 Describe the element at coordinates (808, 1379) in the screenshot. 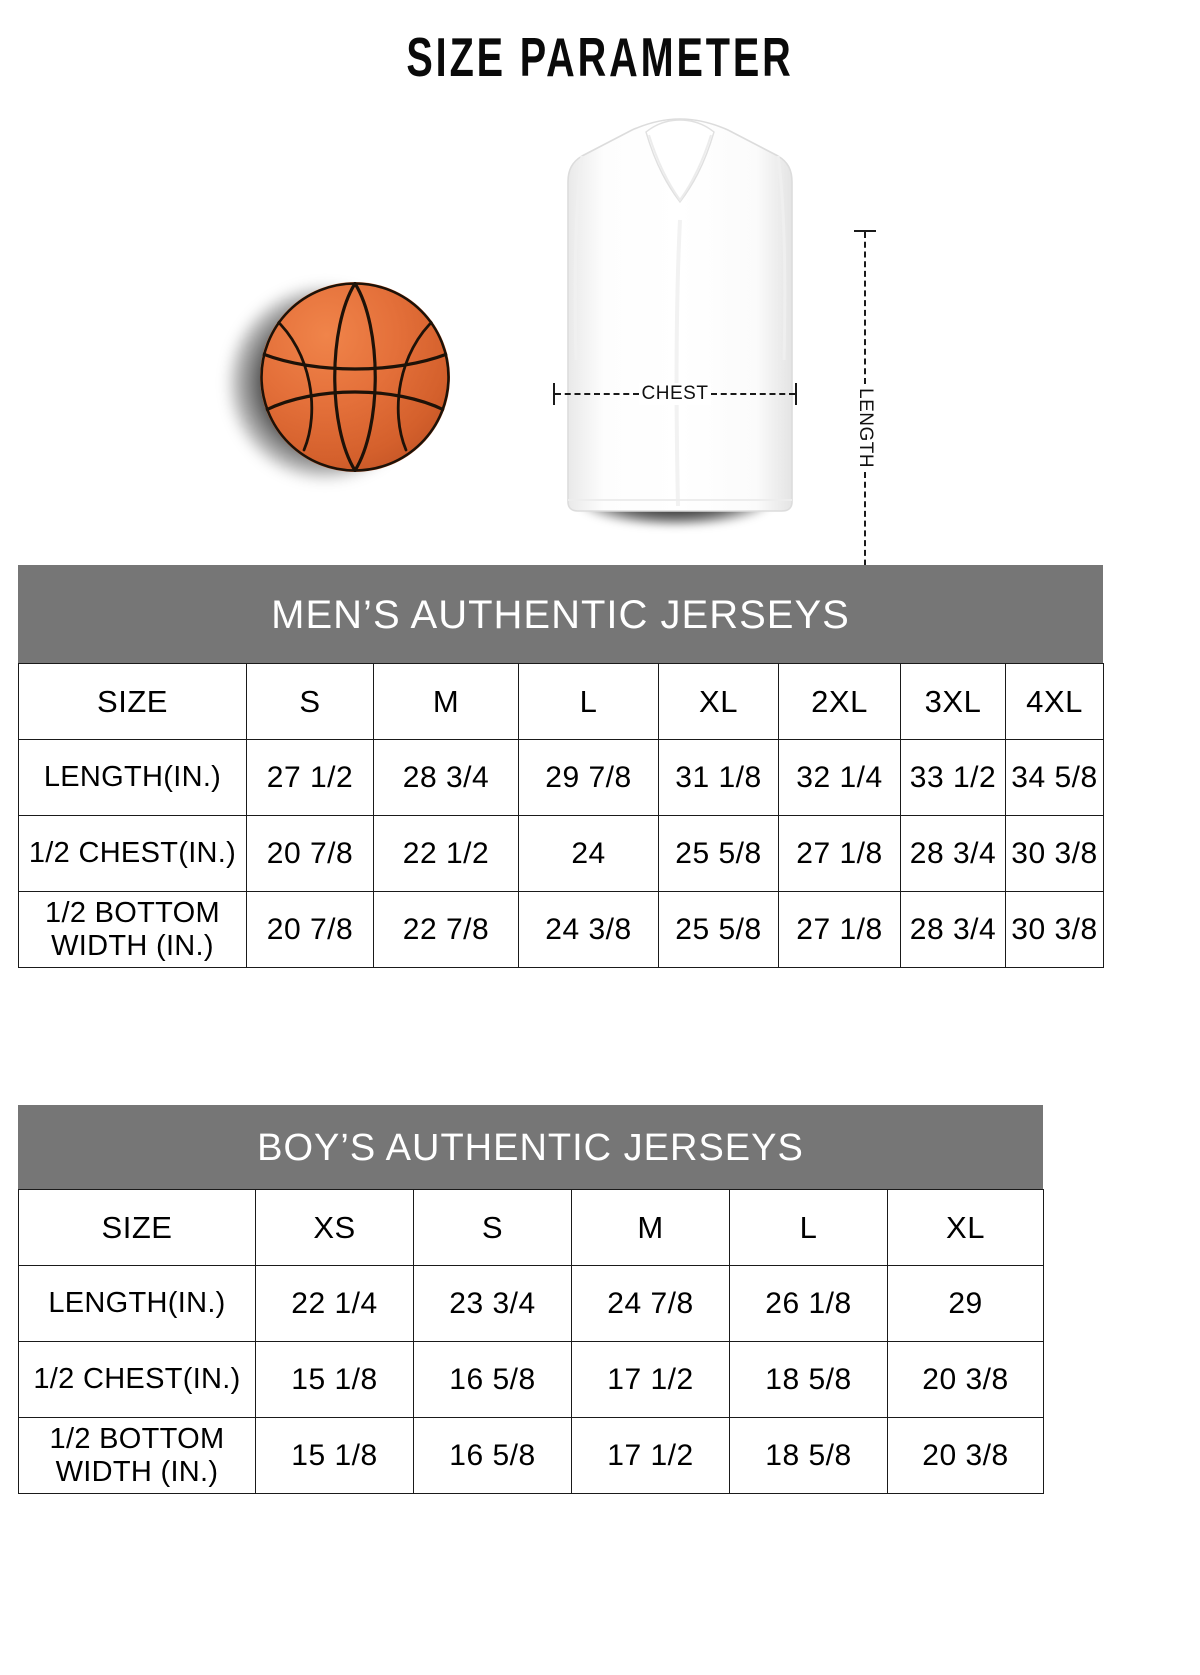

I see `boy-chest-l: 18 5/8` at that location.